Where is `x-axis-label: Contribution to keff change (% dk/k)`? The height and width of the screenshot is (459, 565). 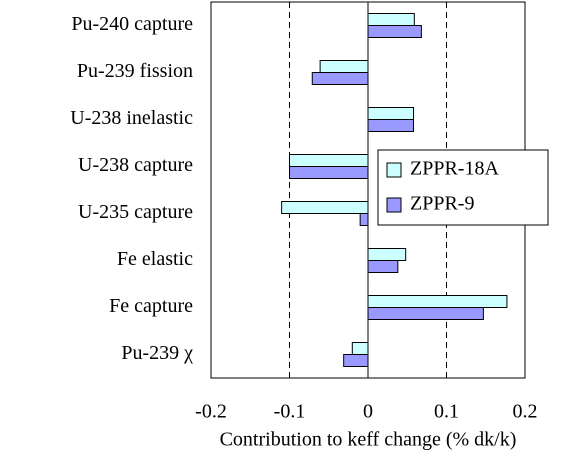 x-axis-label: Contribution to keff change (% dk/k) is located at coordinates (368, 440).